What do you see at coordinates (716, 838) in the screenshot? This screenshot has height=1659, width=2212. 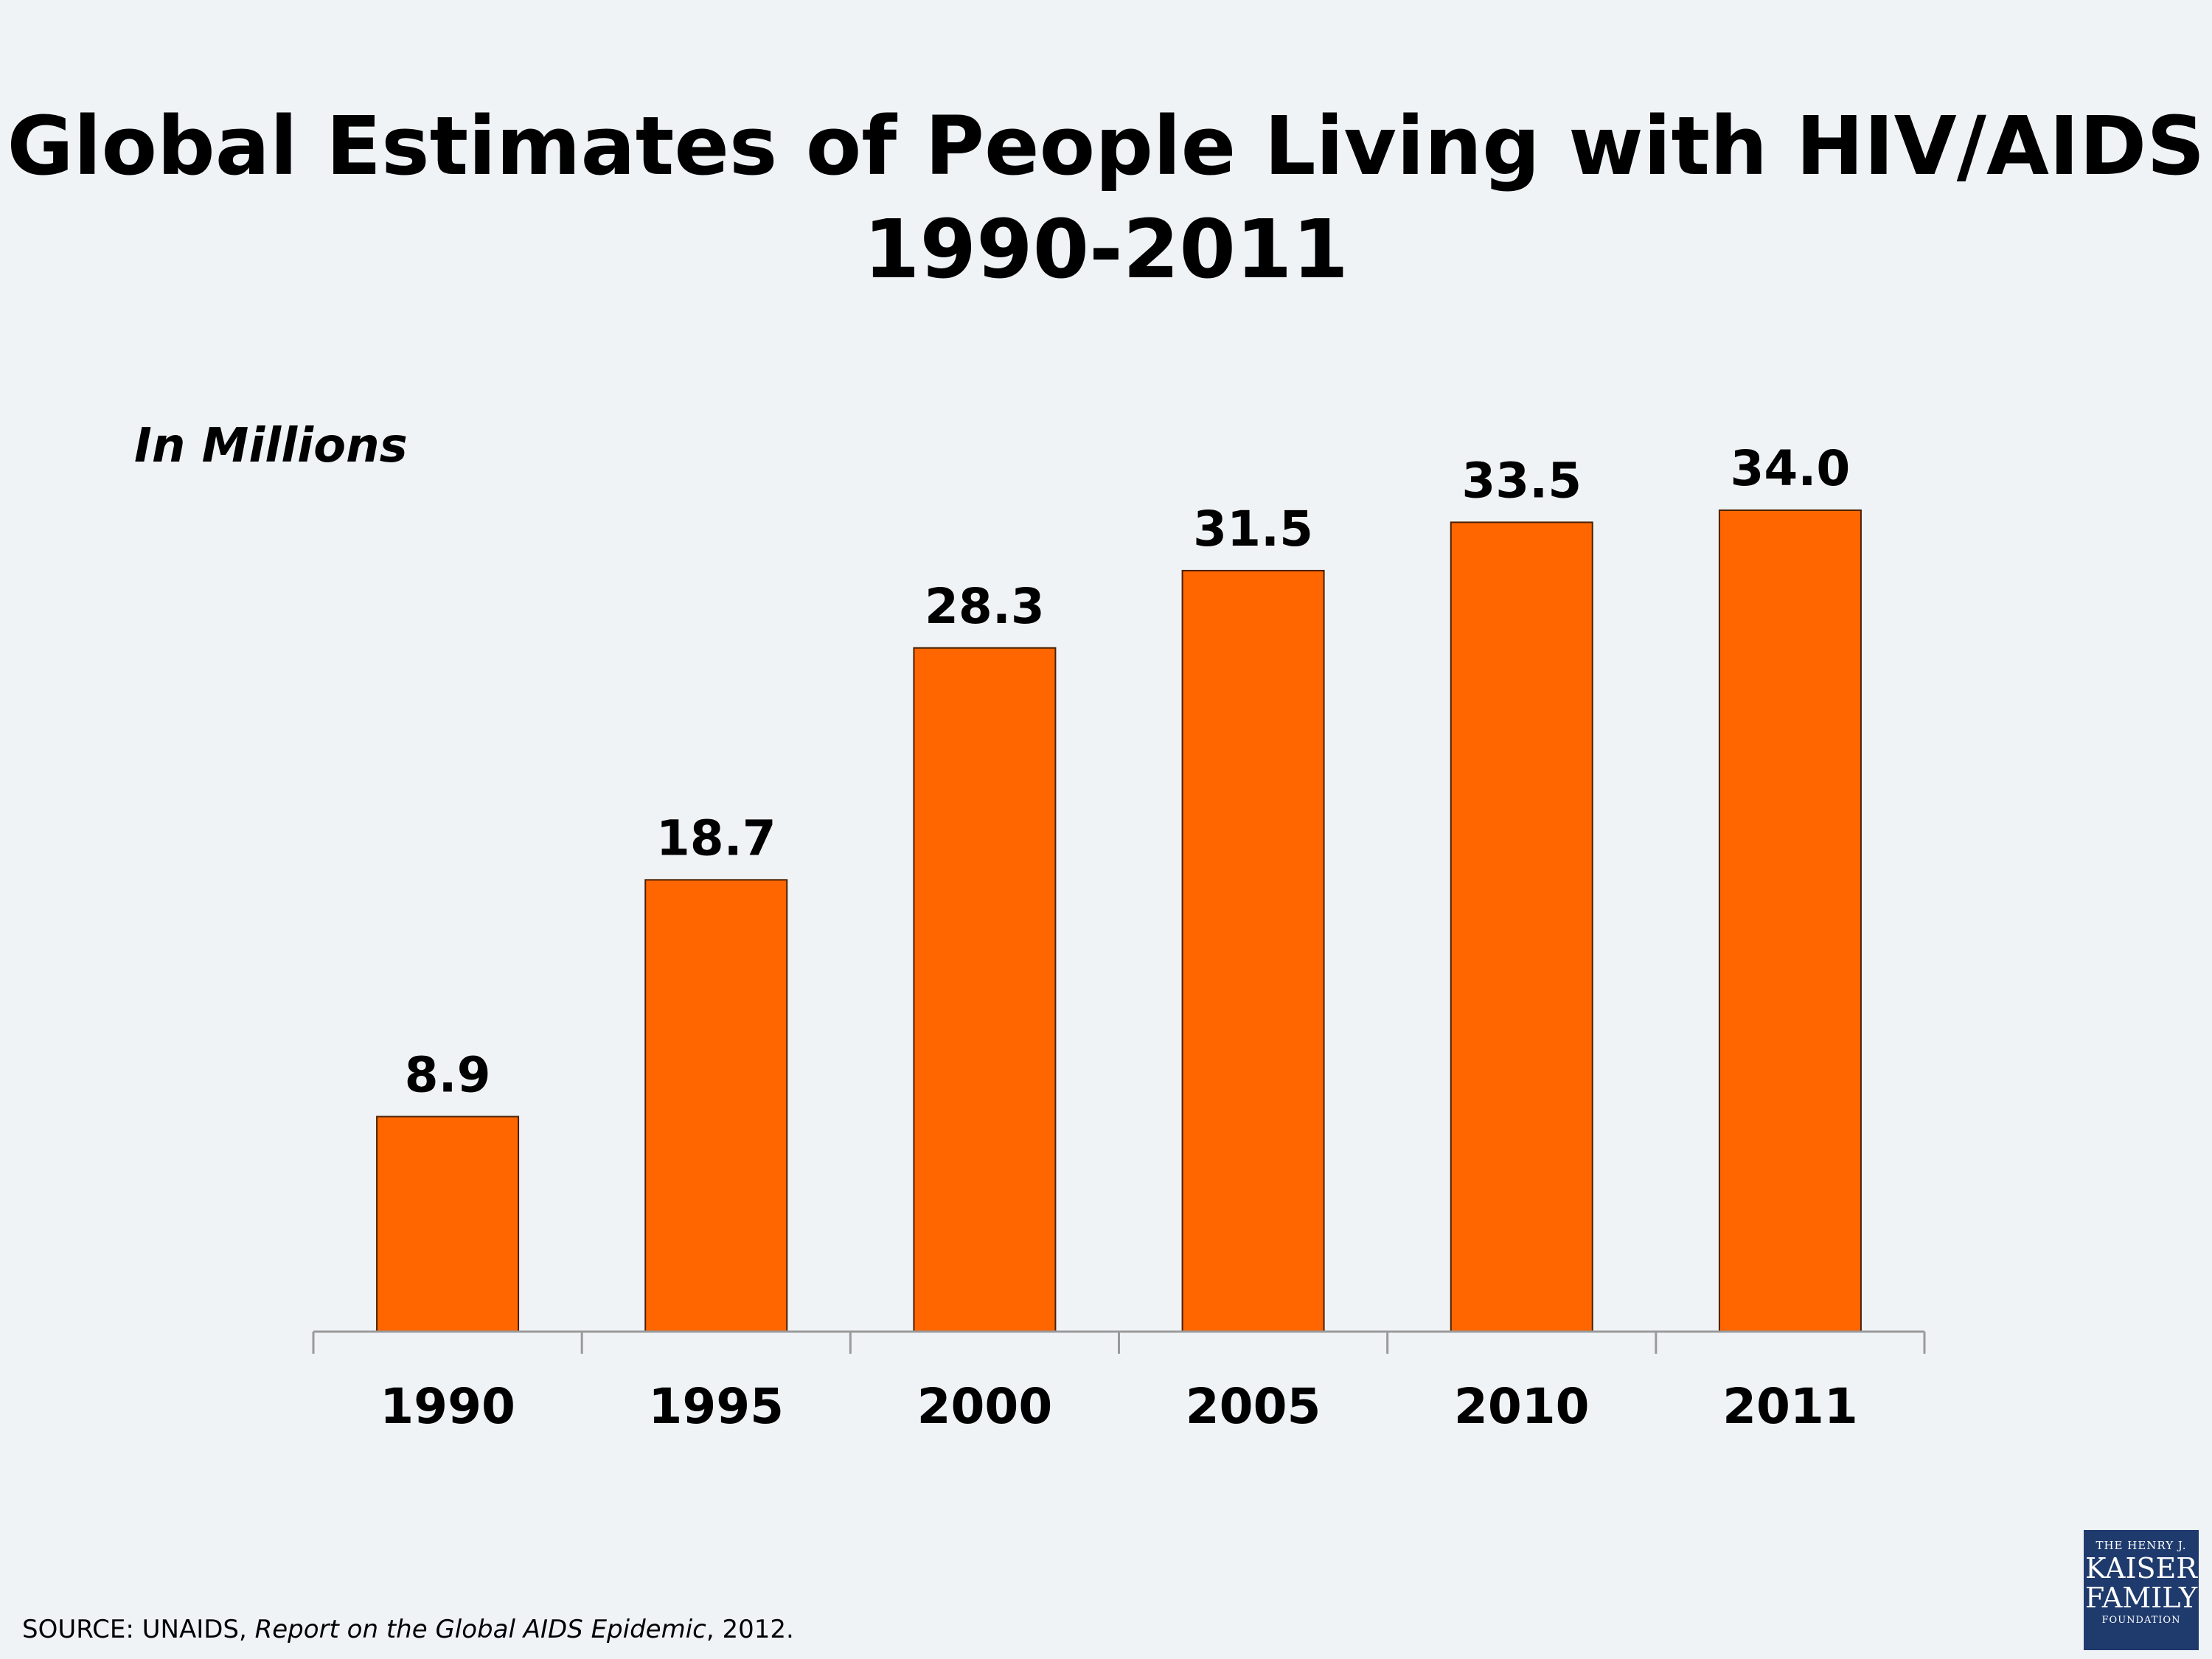 I see `value-label-1995: 18.7` at bounding box center [716, 838].